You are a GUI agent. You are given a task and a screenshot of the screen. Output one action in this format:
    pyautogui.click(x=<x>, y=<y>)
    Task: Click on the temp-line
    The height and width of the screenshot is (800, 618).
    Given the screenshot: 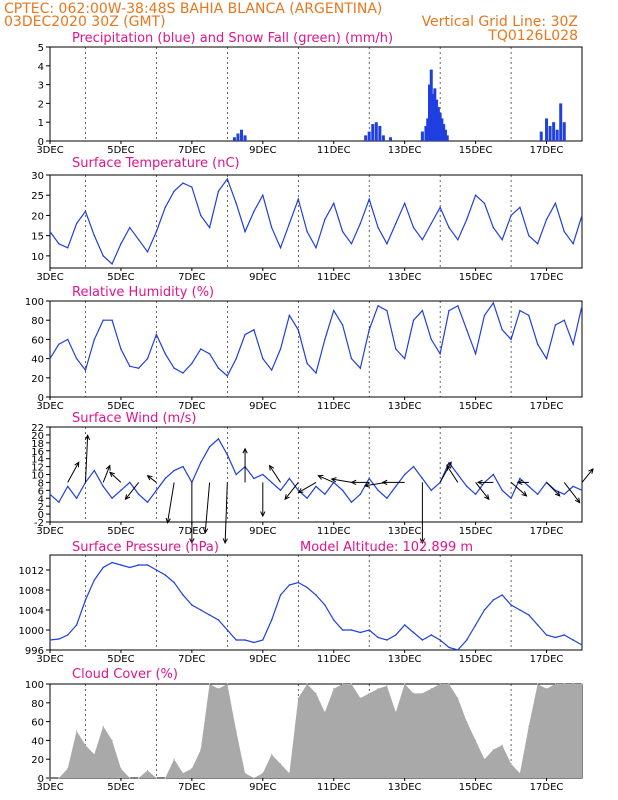 What is the action you would take?
    pyautogui.click(x=316, y=221)
    